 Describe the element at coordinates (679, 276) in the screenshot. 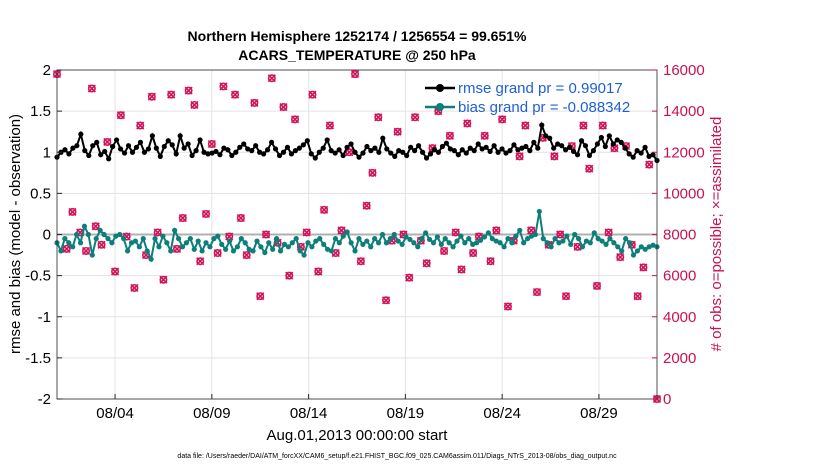

I see `right-tick-label: 6000` at that location.